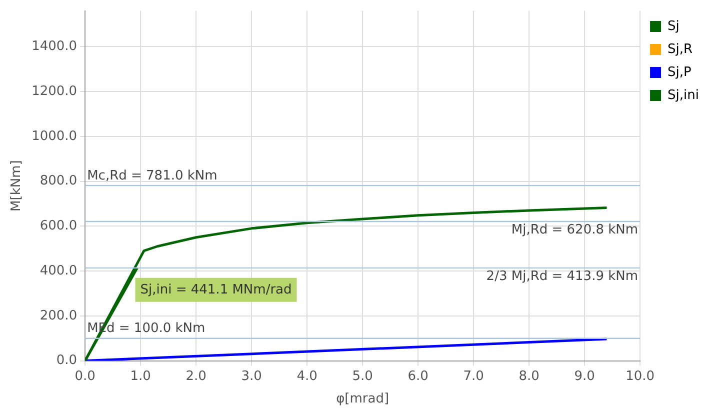 The height and width of the screenshot is (411, 714). What do you see at coordinates (680, 72) in the screenshot?
I see `legend-label: Sj,P` at bounding box center [680, 72].